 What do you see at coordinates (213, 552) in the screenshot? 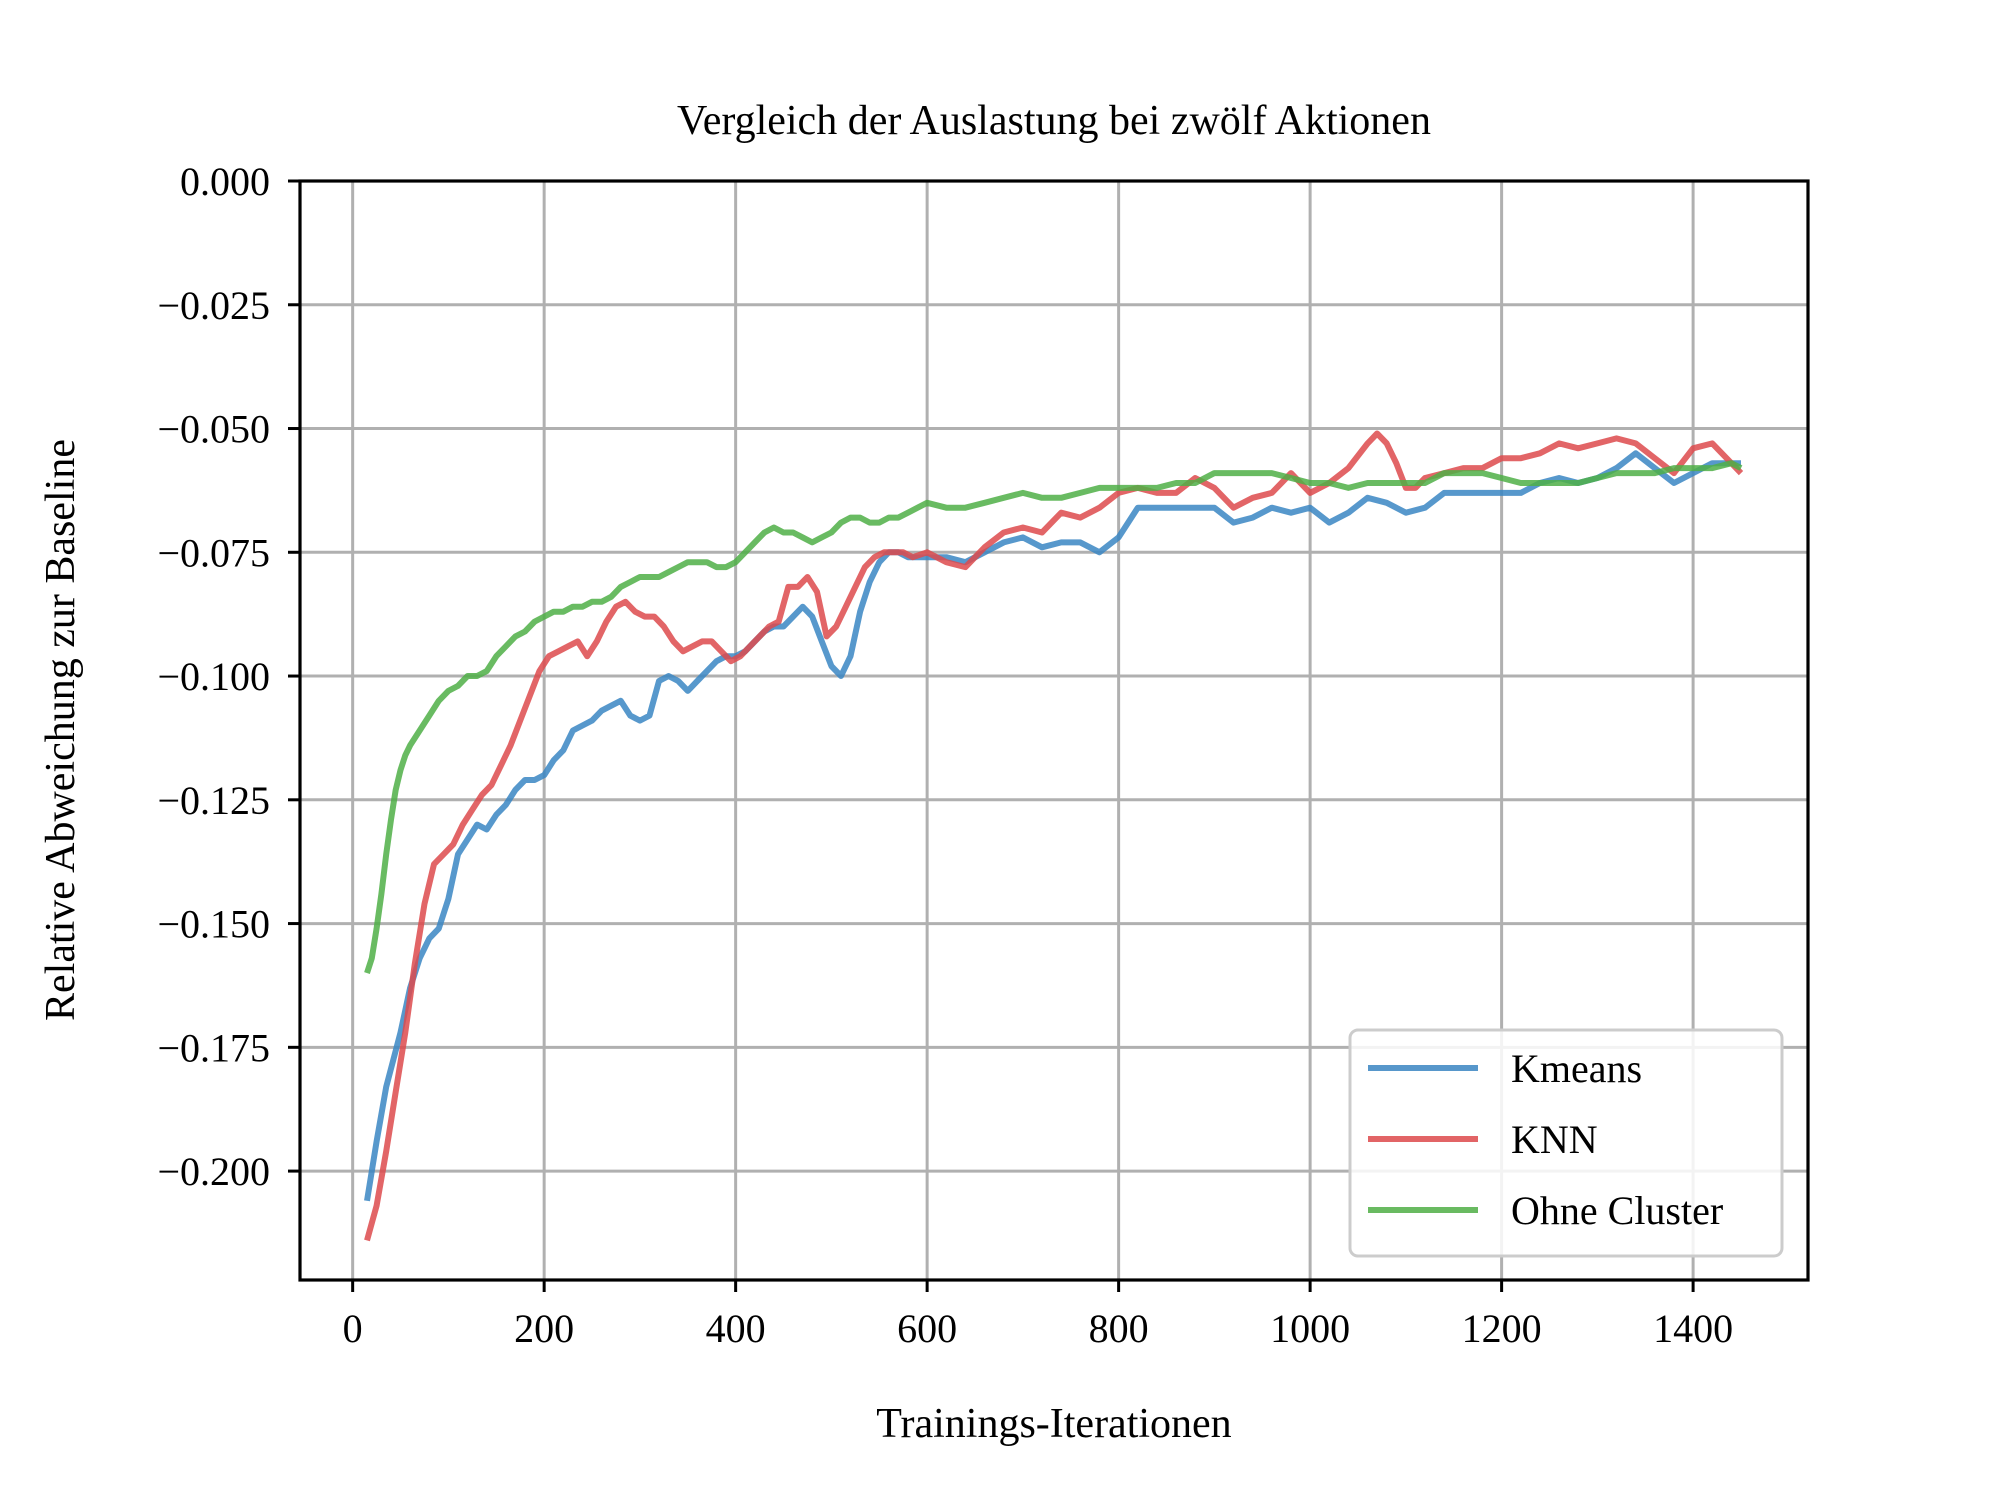
I see `y-tick-label: −0.075` at bounding box center [213, 552].